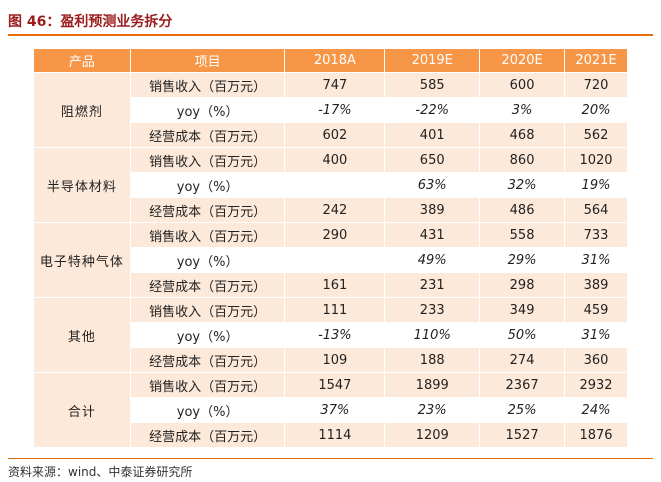 This screenshot has height=482, width=661. I want to click on value-cell: 110%, so click(432, 335).